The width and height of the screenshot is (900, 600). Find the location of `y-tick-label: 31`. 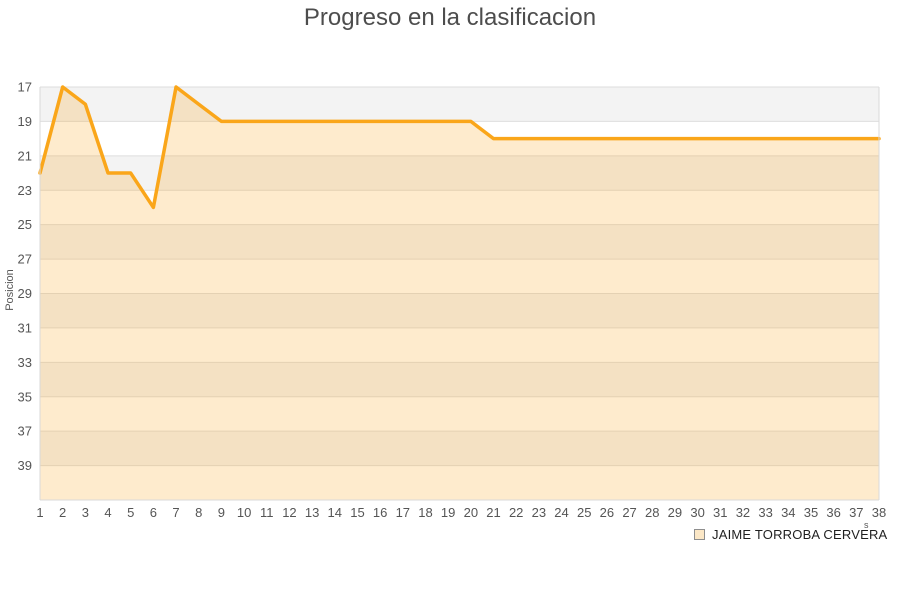

y-tick-label: 31 is located at coordinates (25, 327).